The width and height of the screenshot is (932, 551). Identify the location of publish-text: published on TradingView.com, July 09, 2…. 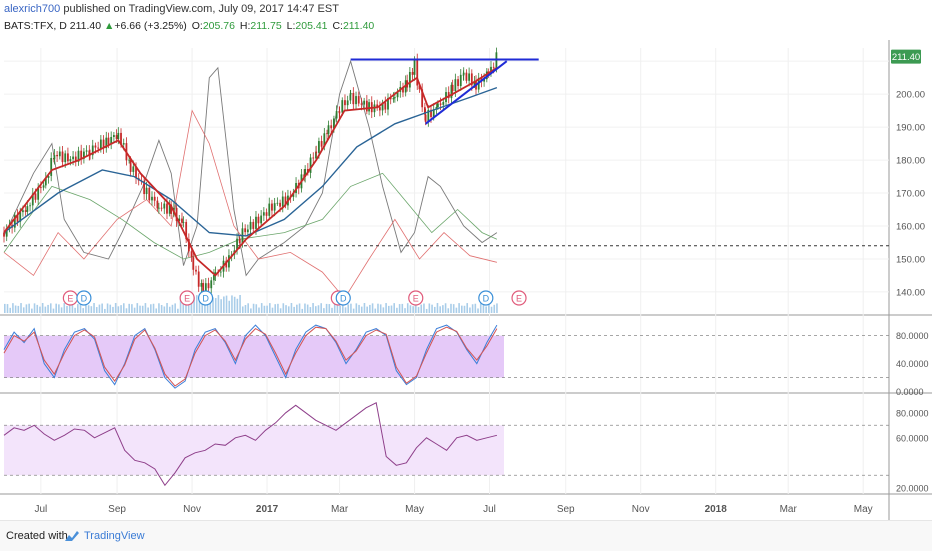
(201, 9).